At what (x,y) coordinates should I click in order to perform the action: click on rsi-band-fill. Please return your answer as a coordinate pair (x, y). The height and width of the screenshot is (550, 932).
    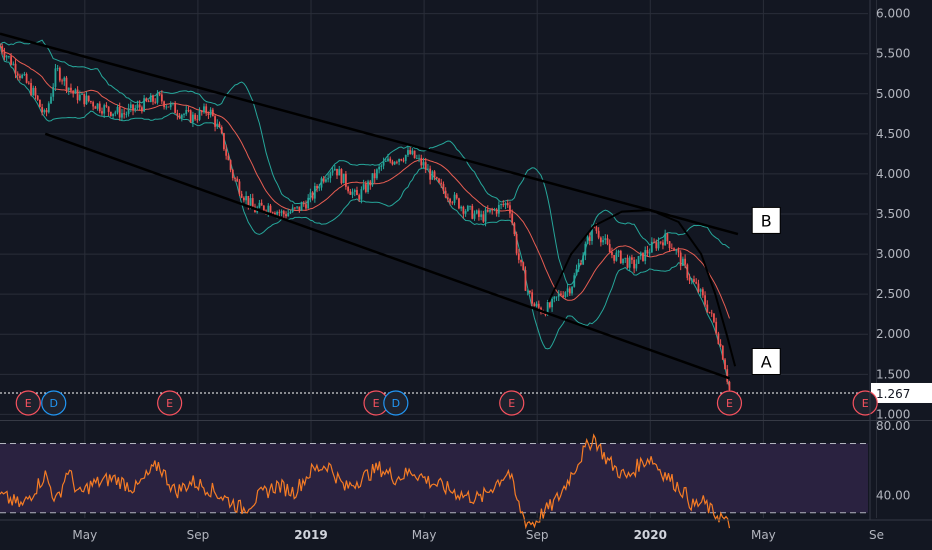
    Looking at the image, I should click on (434, 478).